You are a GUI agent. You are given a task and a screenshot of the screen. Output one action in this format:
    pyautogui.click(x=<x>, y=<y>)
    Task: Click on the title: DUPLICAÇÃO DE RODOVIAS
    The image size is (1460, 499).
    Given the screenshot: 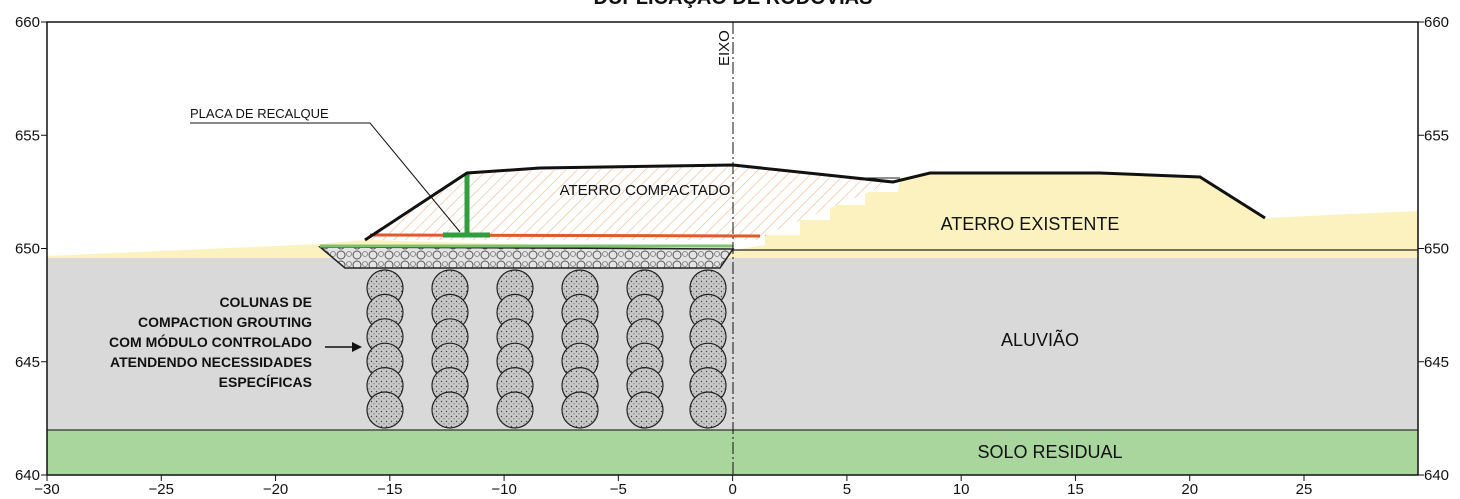 What is the action you would take?
    pyautogui.click(x=733, y=4)
    